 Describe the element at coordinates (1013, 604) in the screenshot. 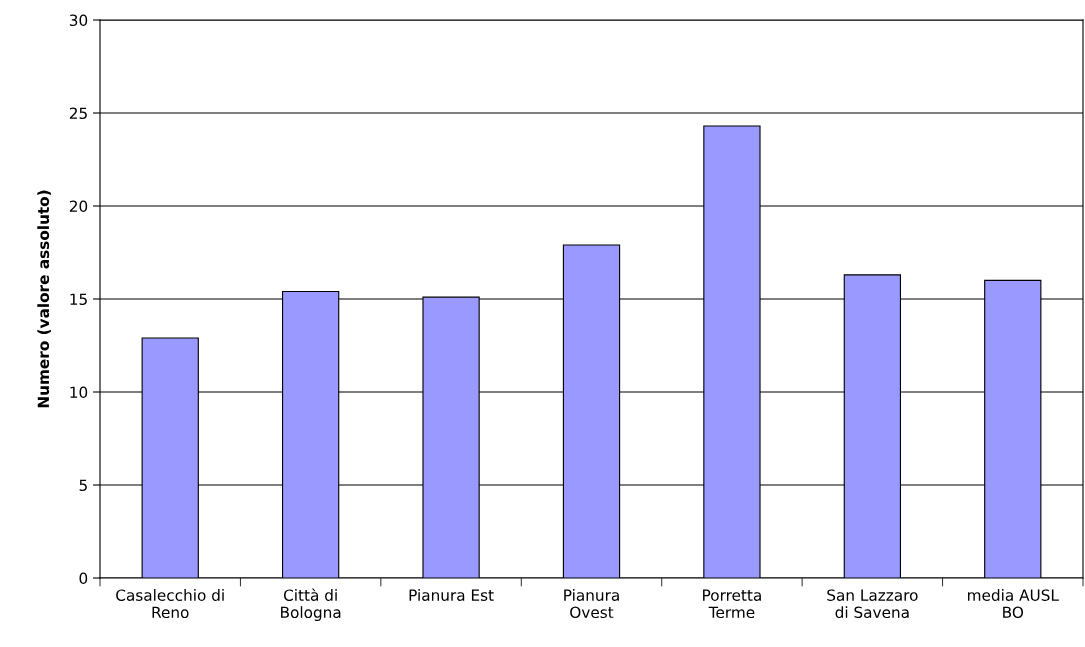

I see `x-tick-label: media AUSL BO` at that location.